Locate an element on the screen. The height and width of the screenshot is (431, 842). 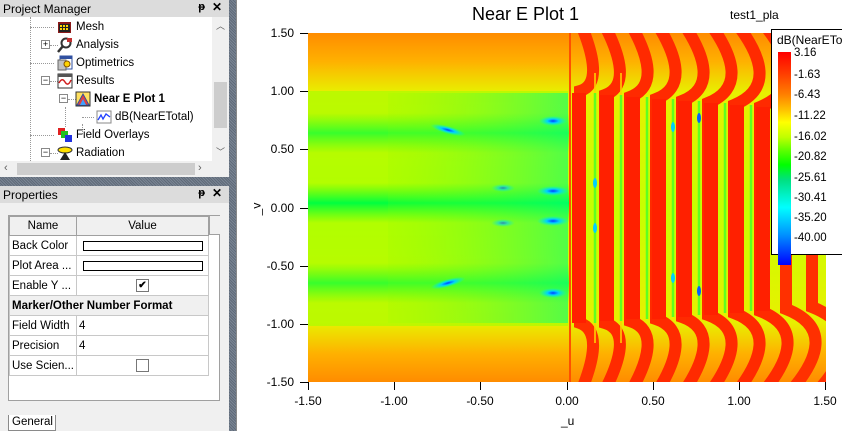
legend-value: -16.02 is located at coordinates (810, 137).